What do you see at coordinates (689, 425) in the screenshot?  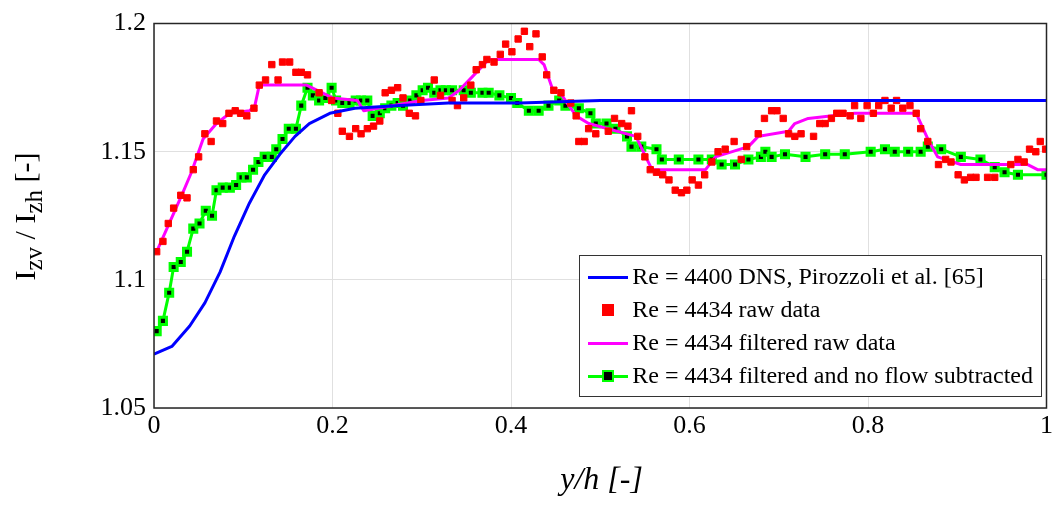 I see `x-tick-label: 0.6` at bounding box center [689, 425].